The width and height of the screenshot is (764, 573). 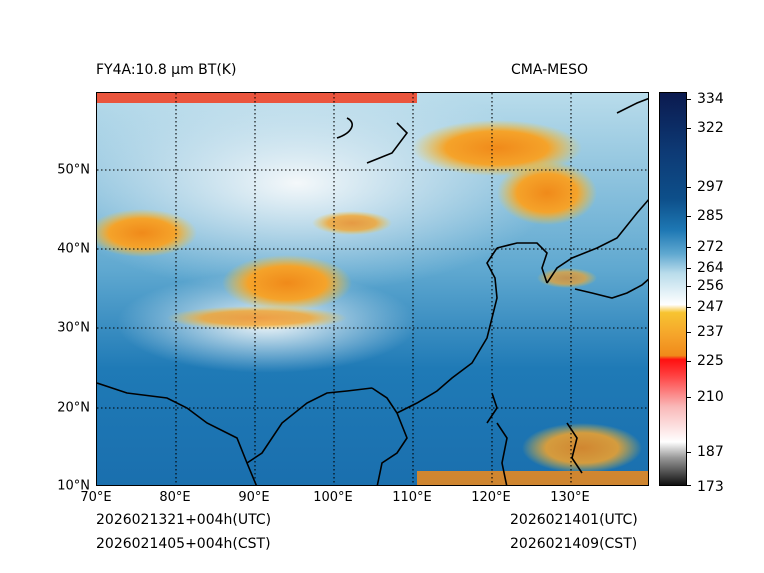 What do you see at coordinates (574, 544) in the screenshot?
I see `valid-time-cst: 2026021409(CST)` at bounding box center [574, 544].